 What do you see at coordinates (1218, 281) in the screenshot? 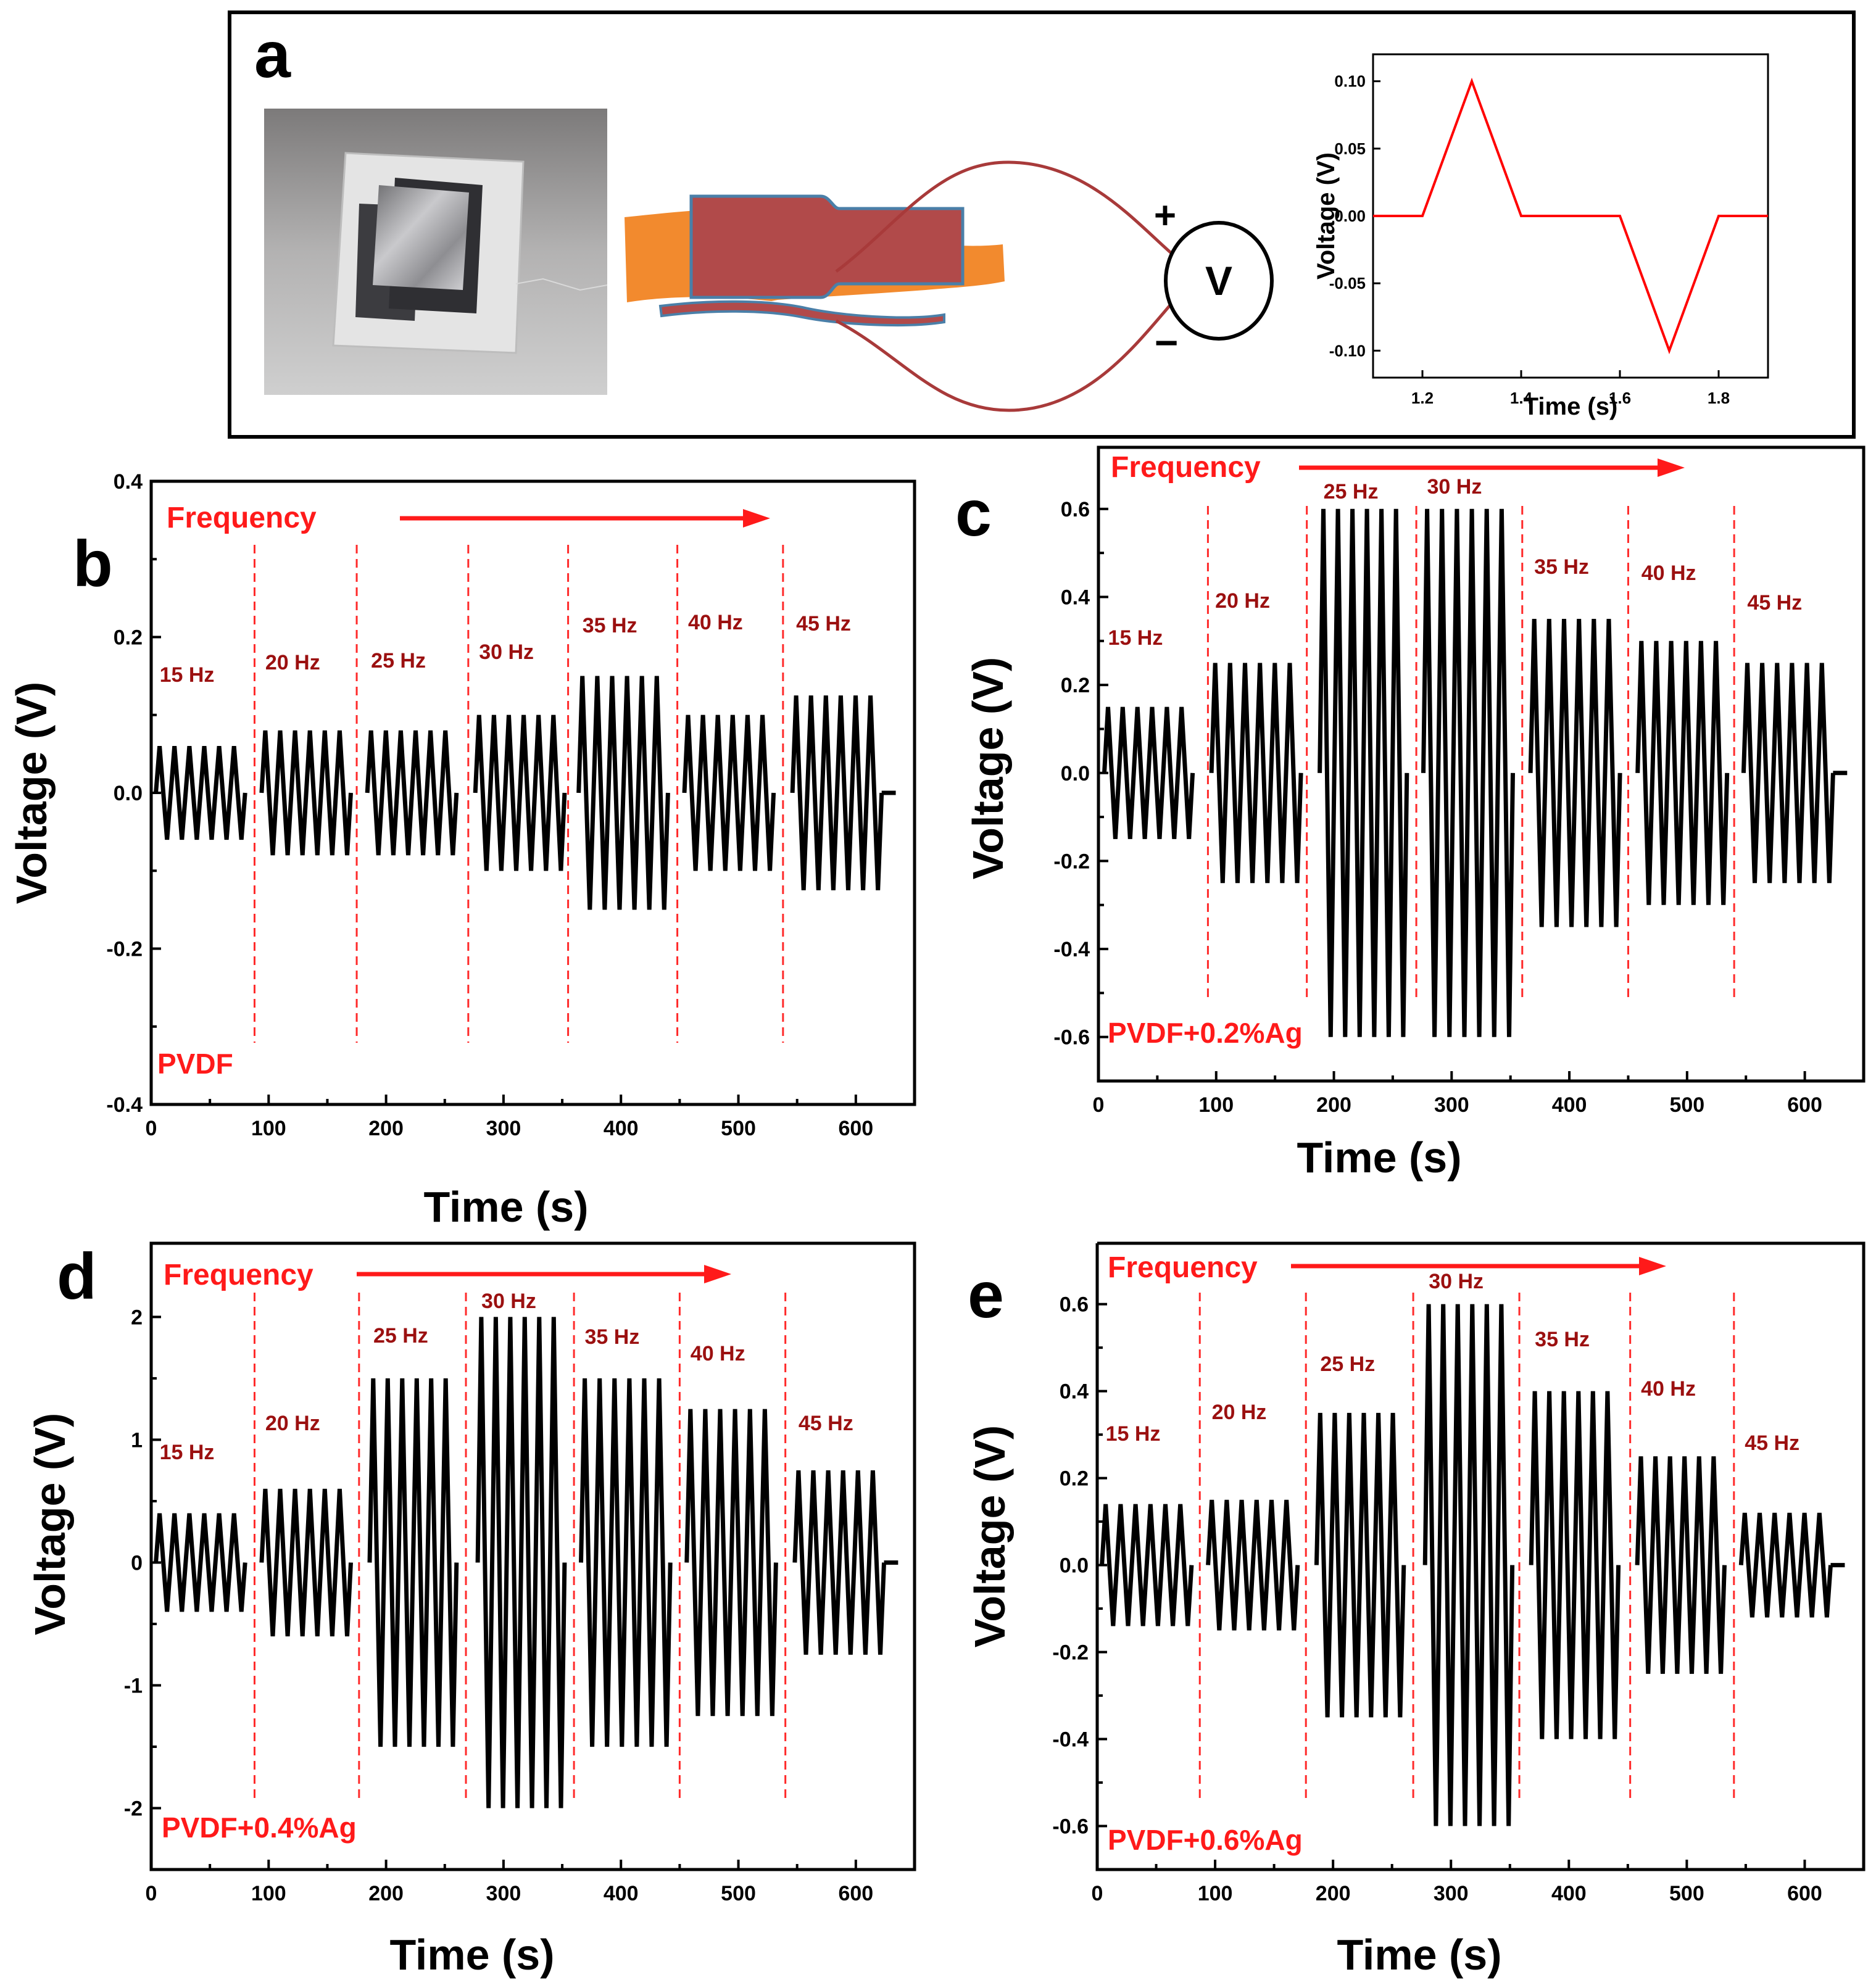
I see `voltmeter-label: V` at bounding box center [1218, 281].